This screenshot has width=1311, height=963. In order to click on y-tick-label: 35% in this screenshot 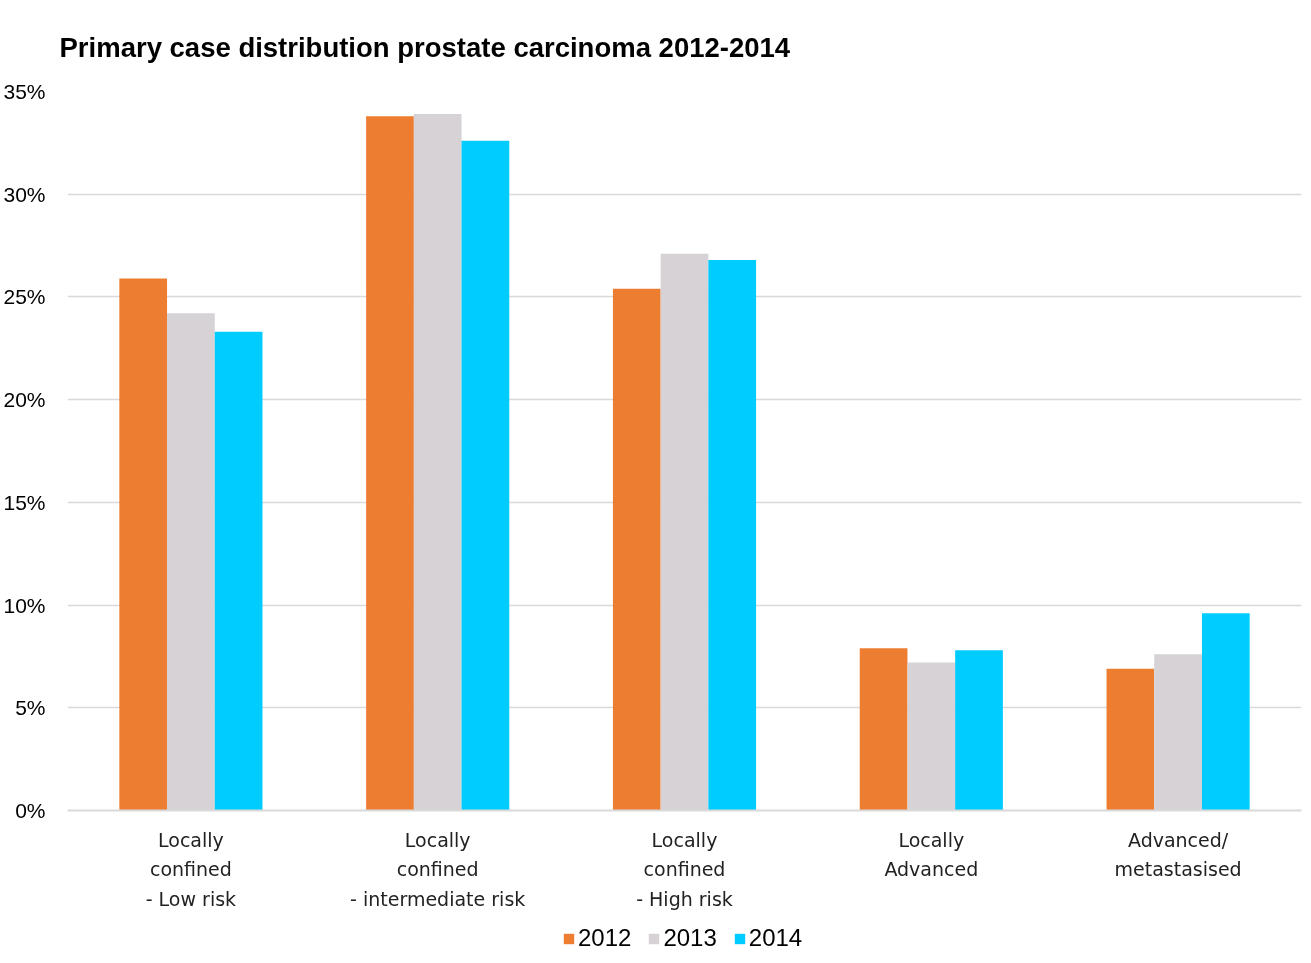, I will do `click(24, 91)`.